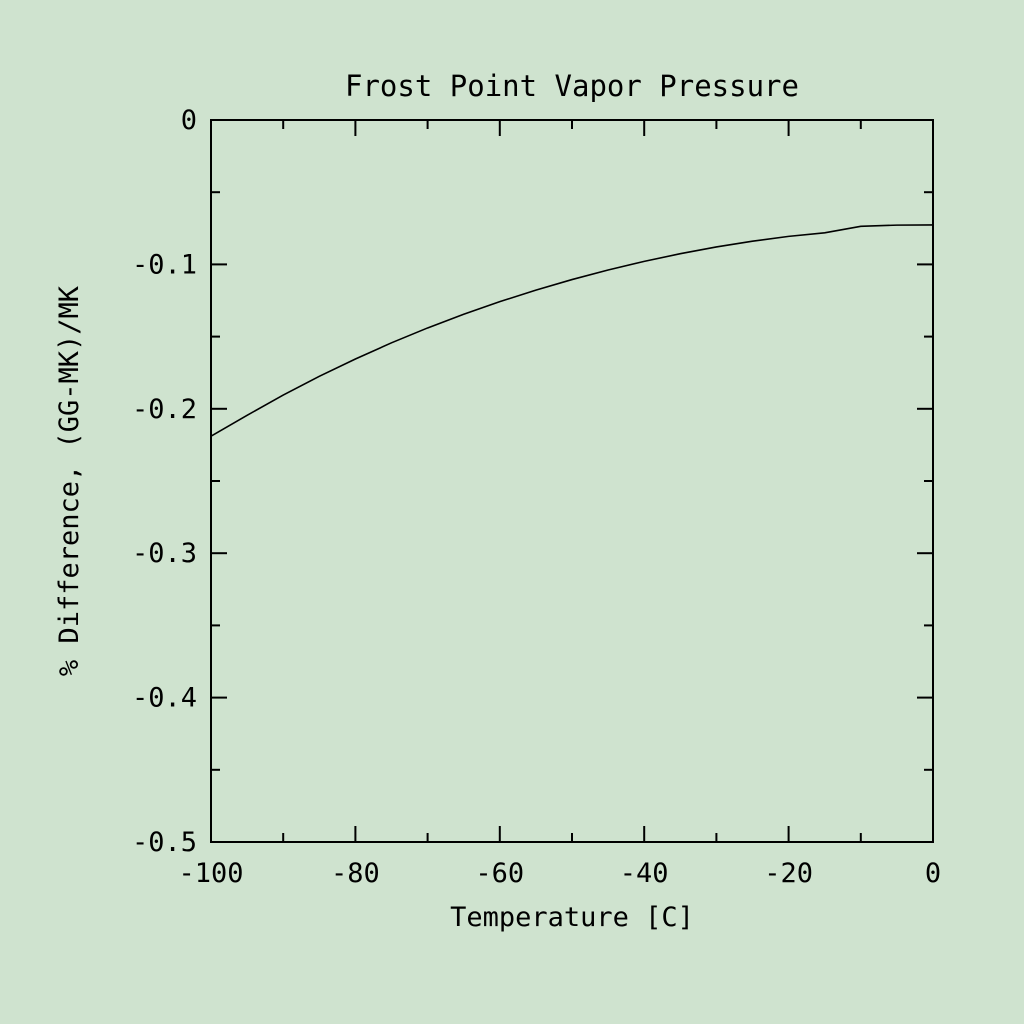 This screenshot has height=1024, width=1024. I want to click on x-tick-label: -80, so click(355, 873).